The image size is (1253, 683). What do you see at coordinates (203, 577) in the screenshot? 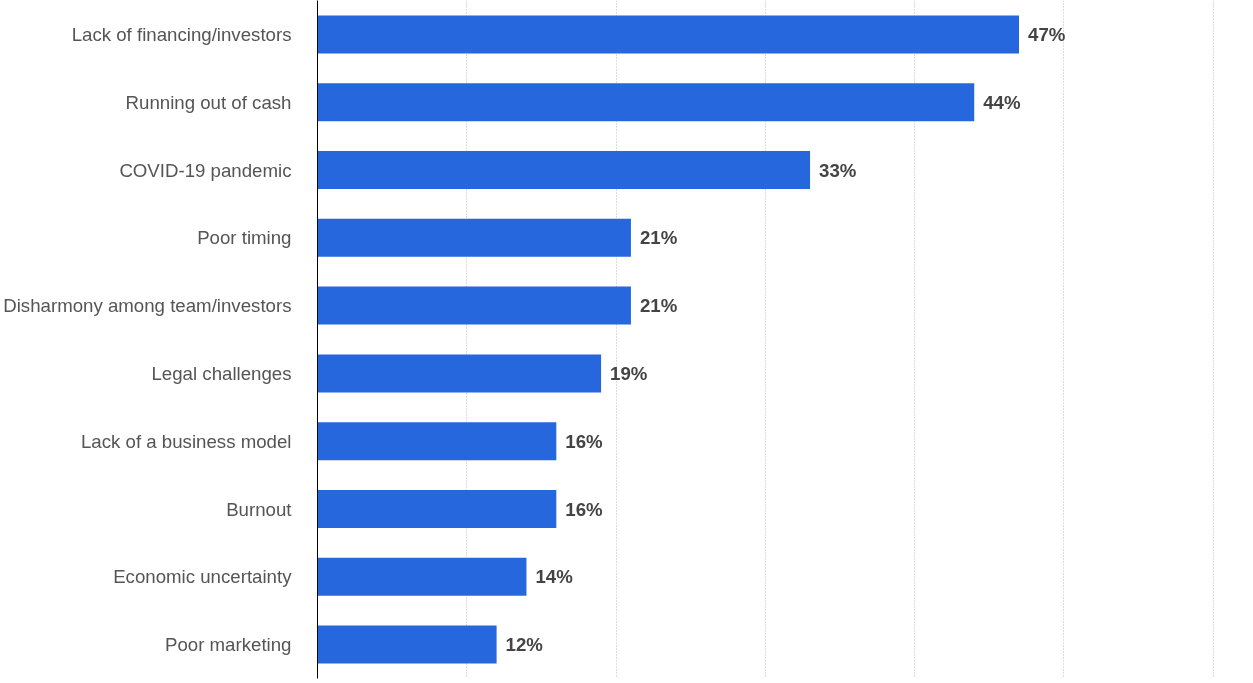
I see `y-tick-label: Economic uncertainty` at bounding box center [203, 577].